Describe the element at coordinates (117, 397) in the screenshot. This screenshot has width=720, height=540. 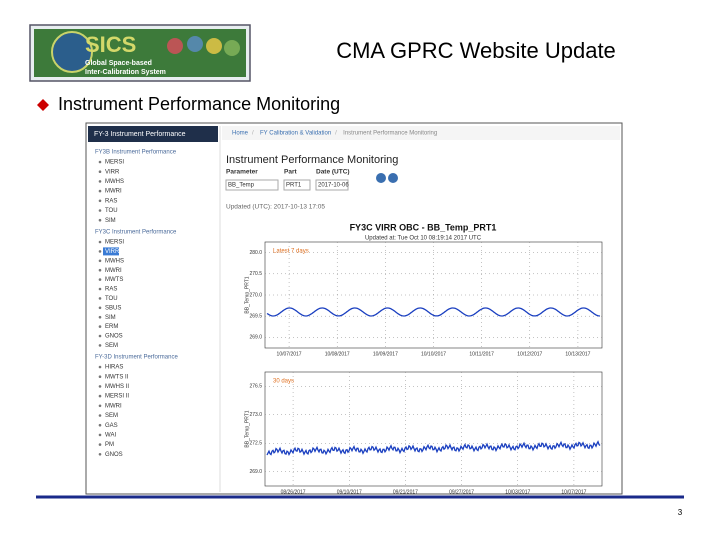
I see `sidebar-item: MERSI II` at that location.